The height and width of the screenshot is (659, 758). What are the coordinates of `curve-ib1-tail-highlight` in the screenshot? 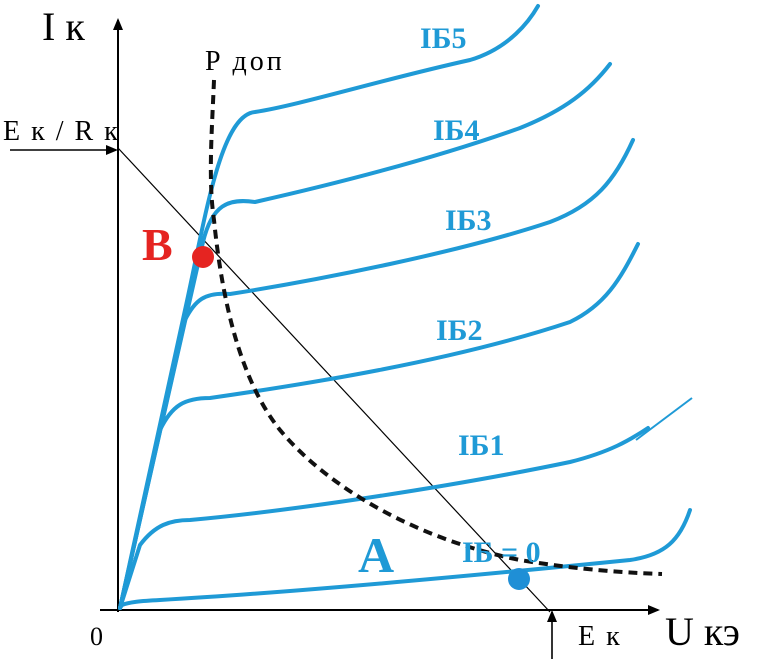 It's located at (664, 419).